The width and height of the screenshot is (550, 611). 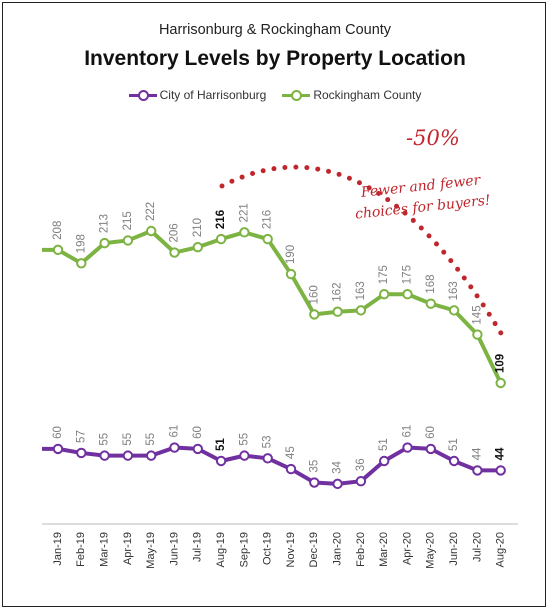 I want to click on data-label: 221, so click(x=244, y=212).